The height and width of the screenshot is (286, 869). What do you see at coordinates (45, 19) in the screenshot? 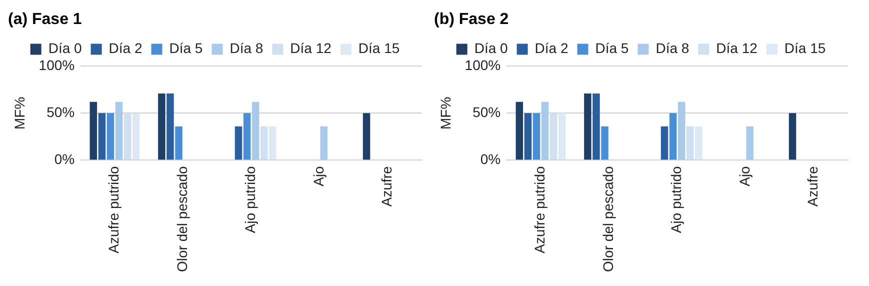
I see `chart-title: (a) Fase 1` at bounding box center [45, 19].